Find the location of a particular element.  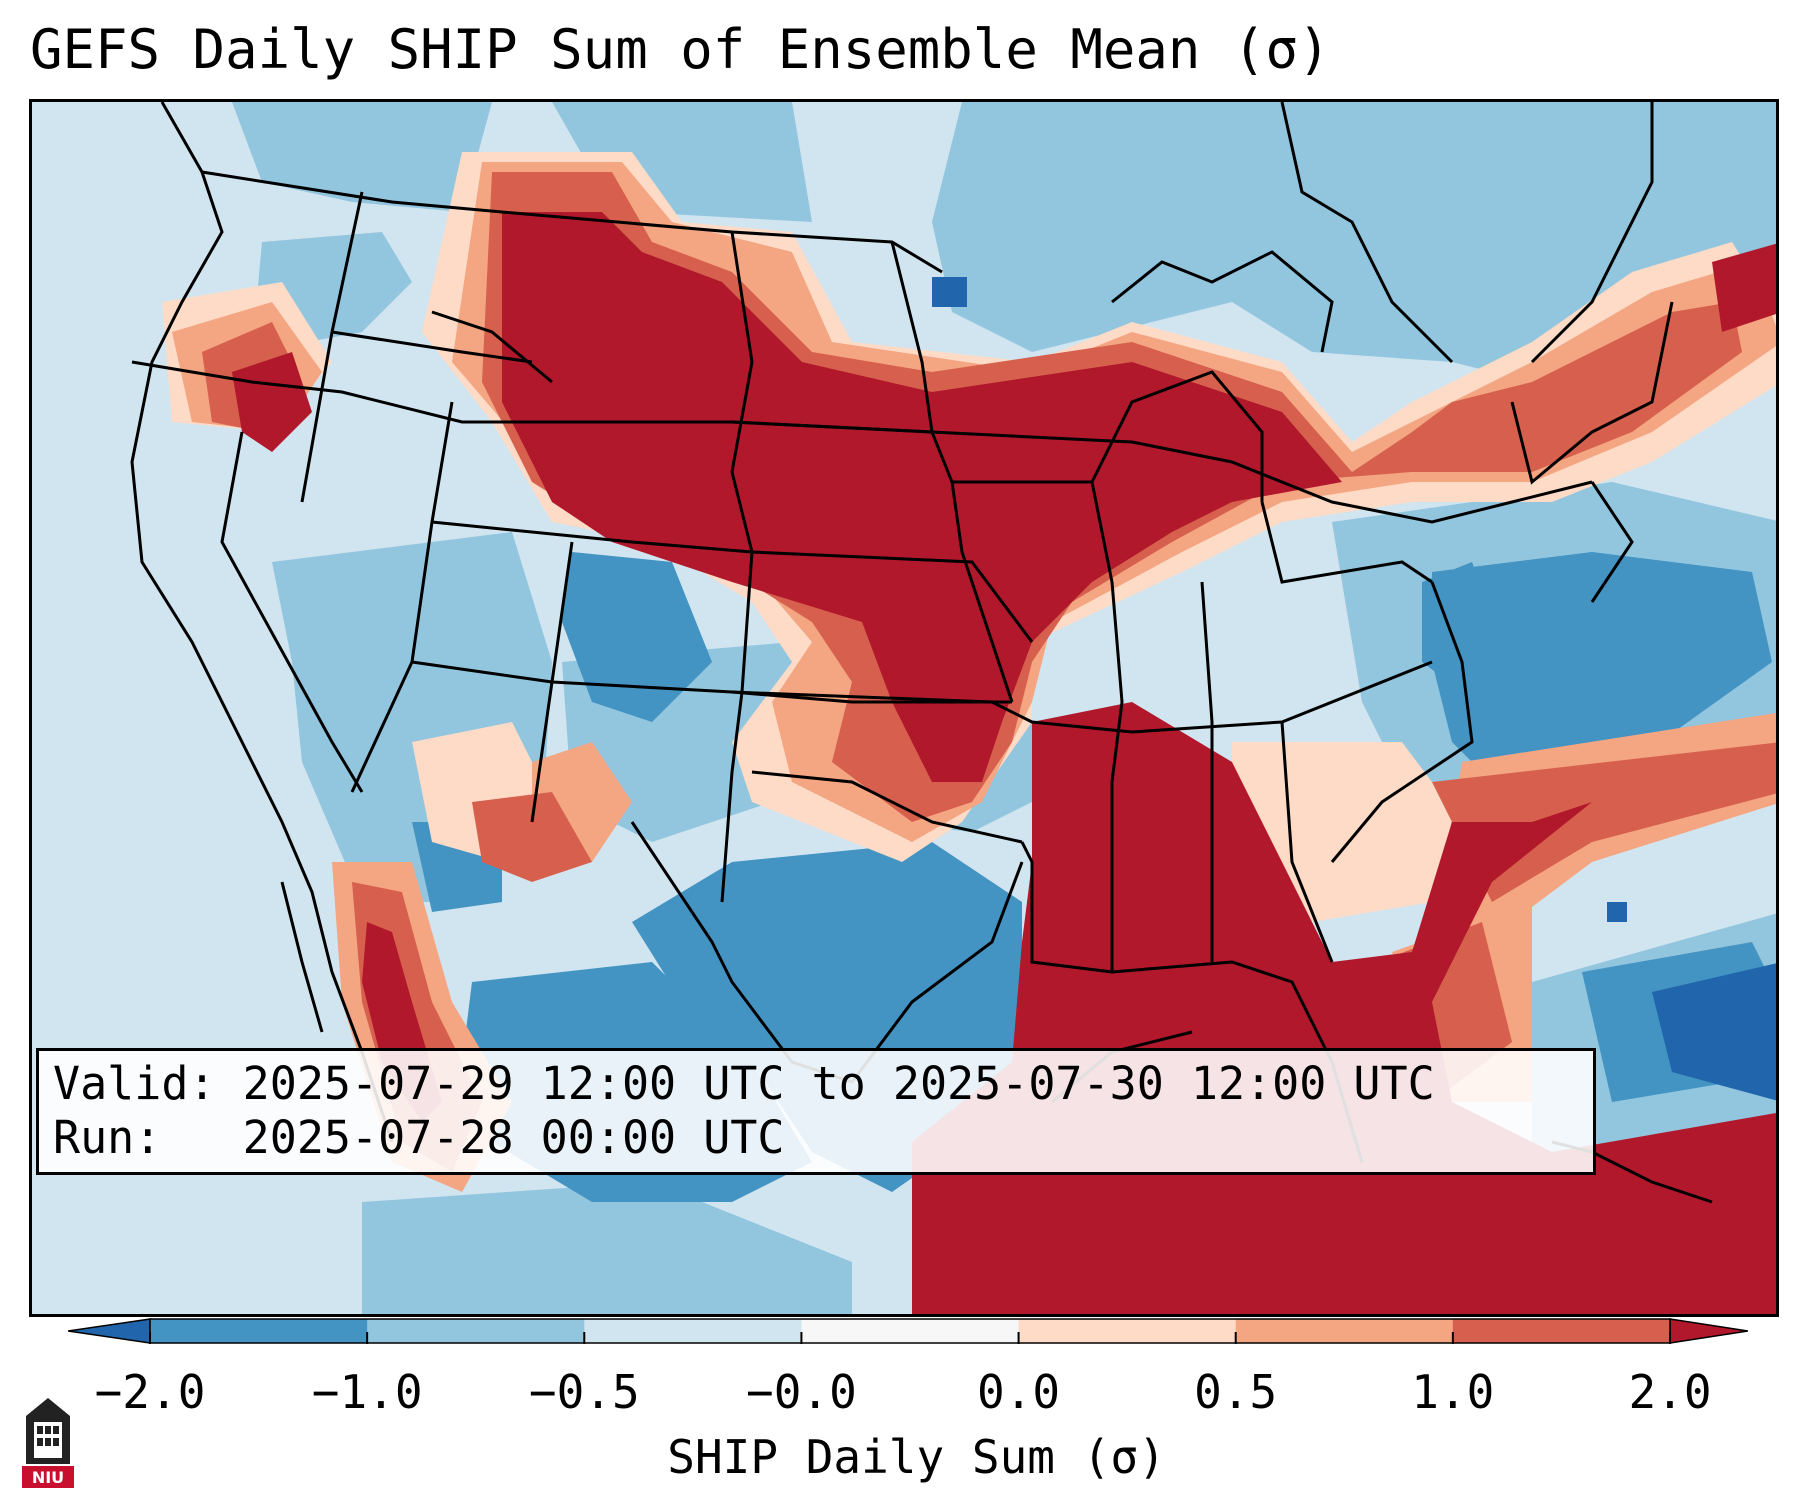

map-title: GEFS Daily SHIP Sum of Ensemble Mean (σ) is located at coordinates (680, 49).